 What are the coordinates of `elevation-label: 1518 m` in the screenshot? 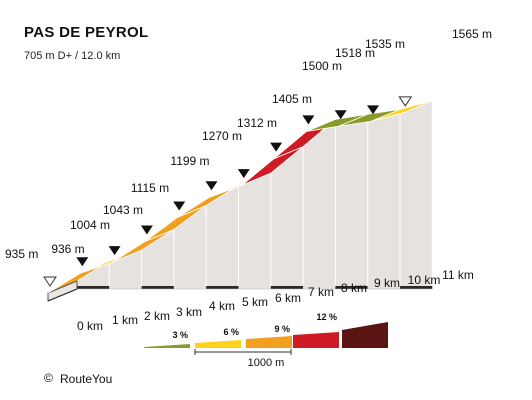 It's located at (355, 53).